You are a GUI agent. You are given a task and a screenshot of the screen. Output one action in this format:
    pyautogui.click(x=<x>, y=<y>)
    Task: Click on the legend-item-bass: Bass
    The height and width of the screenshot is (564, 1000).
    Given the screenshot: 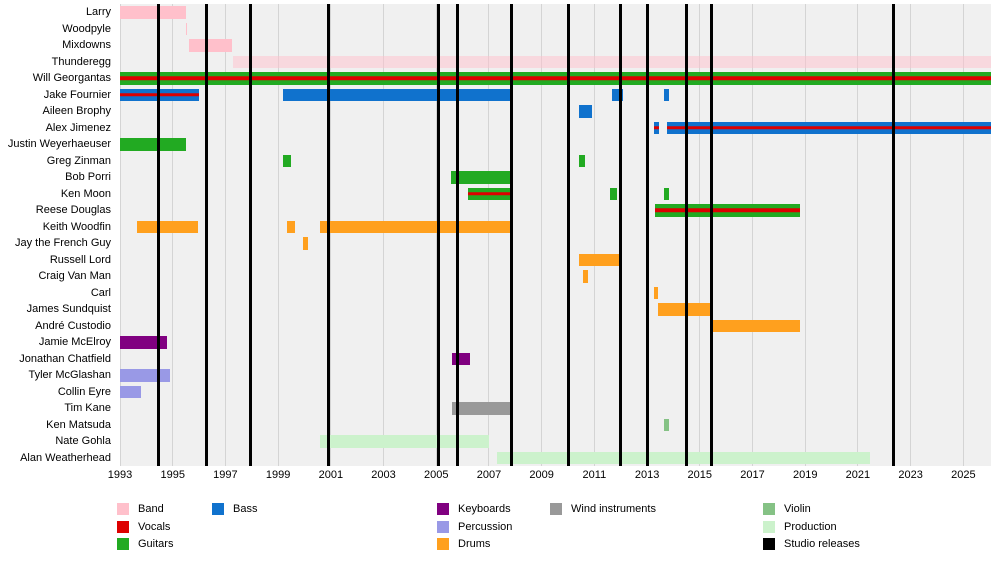 What is the action you would take?
    pyautogui.click(x=234, y=509)
    